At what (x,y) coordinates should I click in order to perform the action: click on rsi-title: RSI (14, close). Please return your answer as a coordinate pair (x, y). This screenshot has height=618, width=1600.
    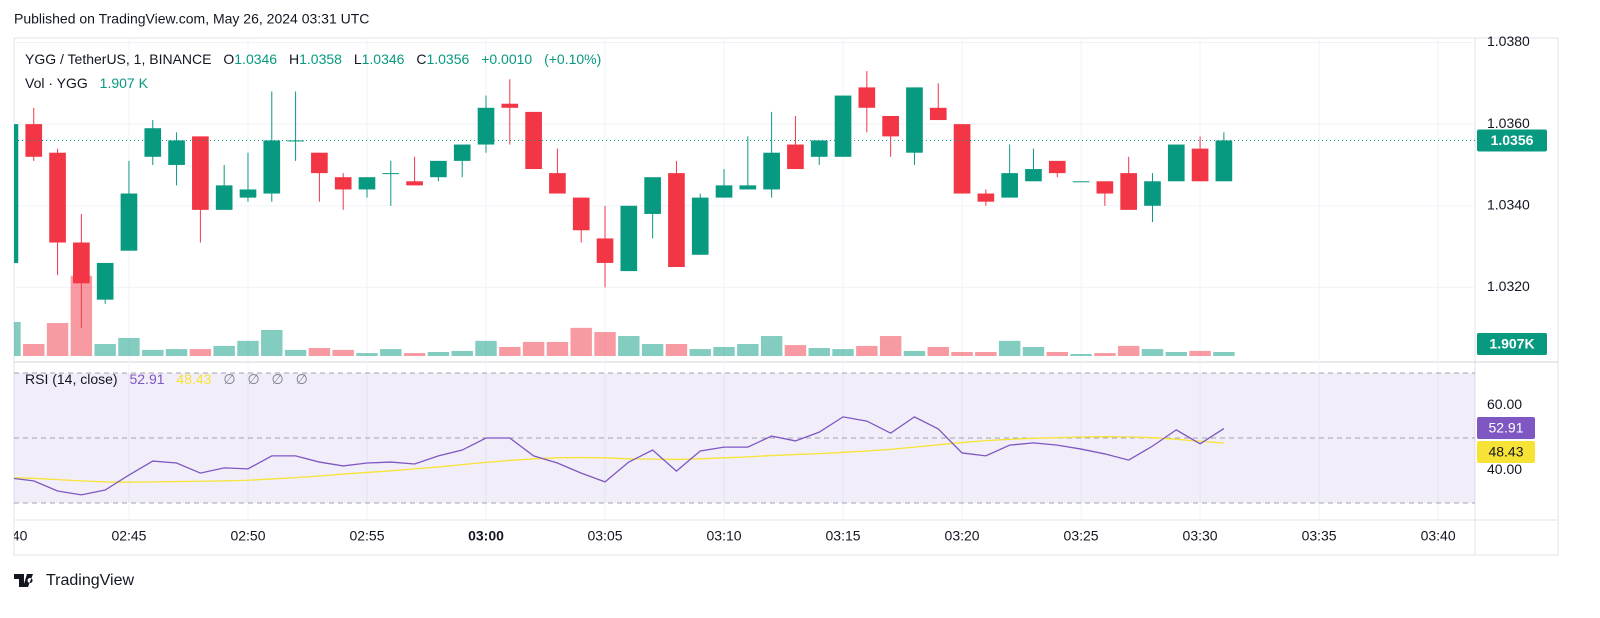
    Looking at the image, I should click on (71, 379).